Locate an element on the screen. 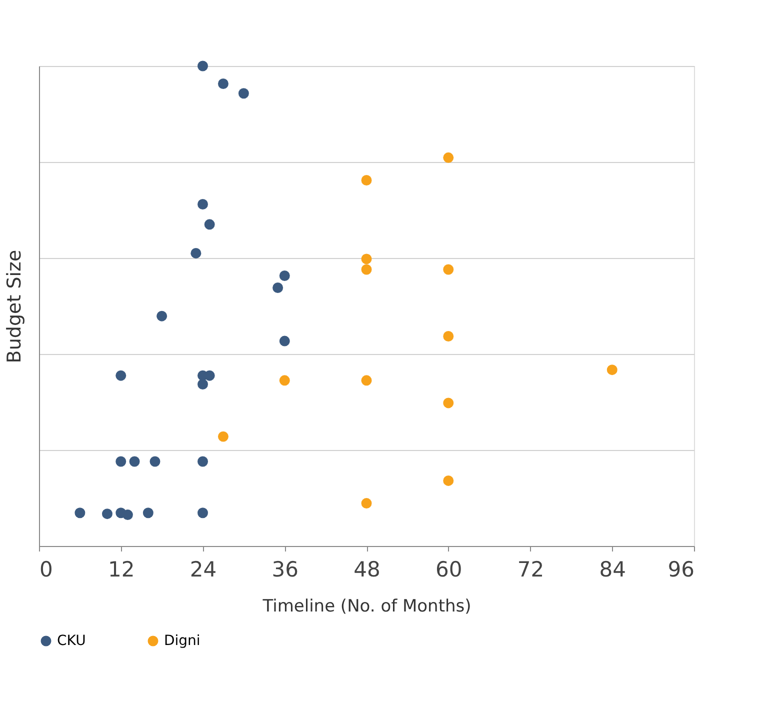  x-tick-label: 60 is located at coordinates (449, 570).